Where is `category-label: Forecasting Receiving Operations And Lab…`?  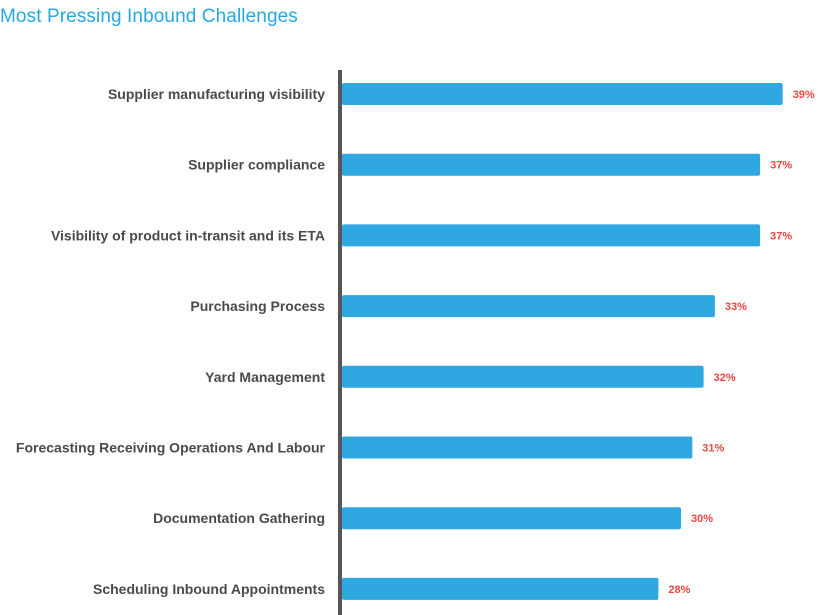
category-label: Forecasting Receiving Operations And Lab… is located at coordinates (171, 448).